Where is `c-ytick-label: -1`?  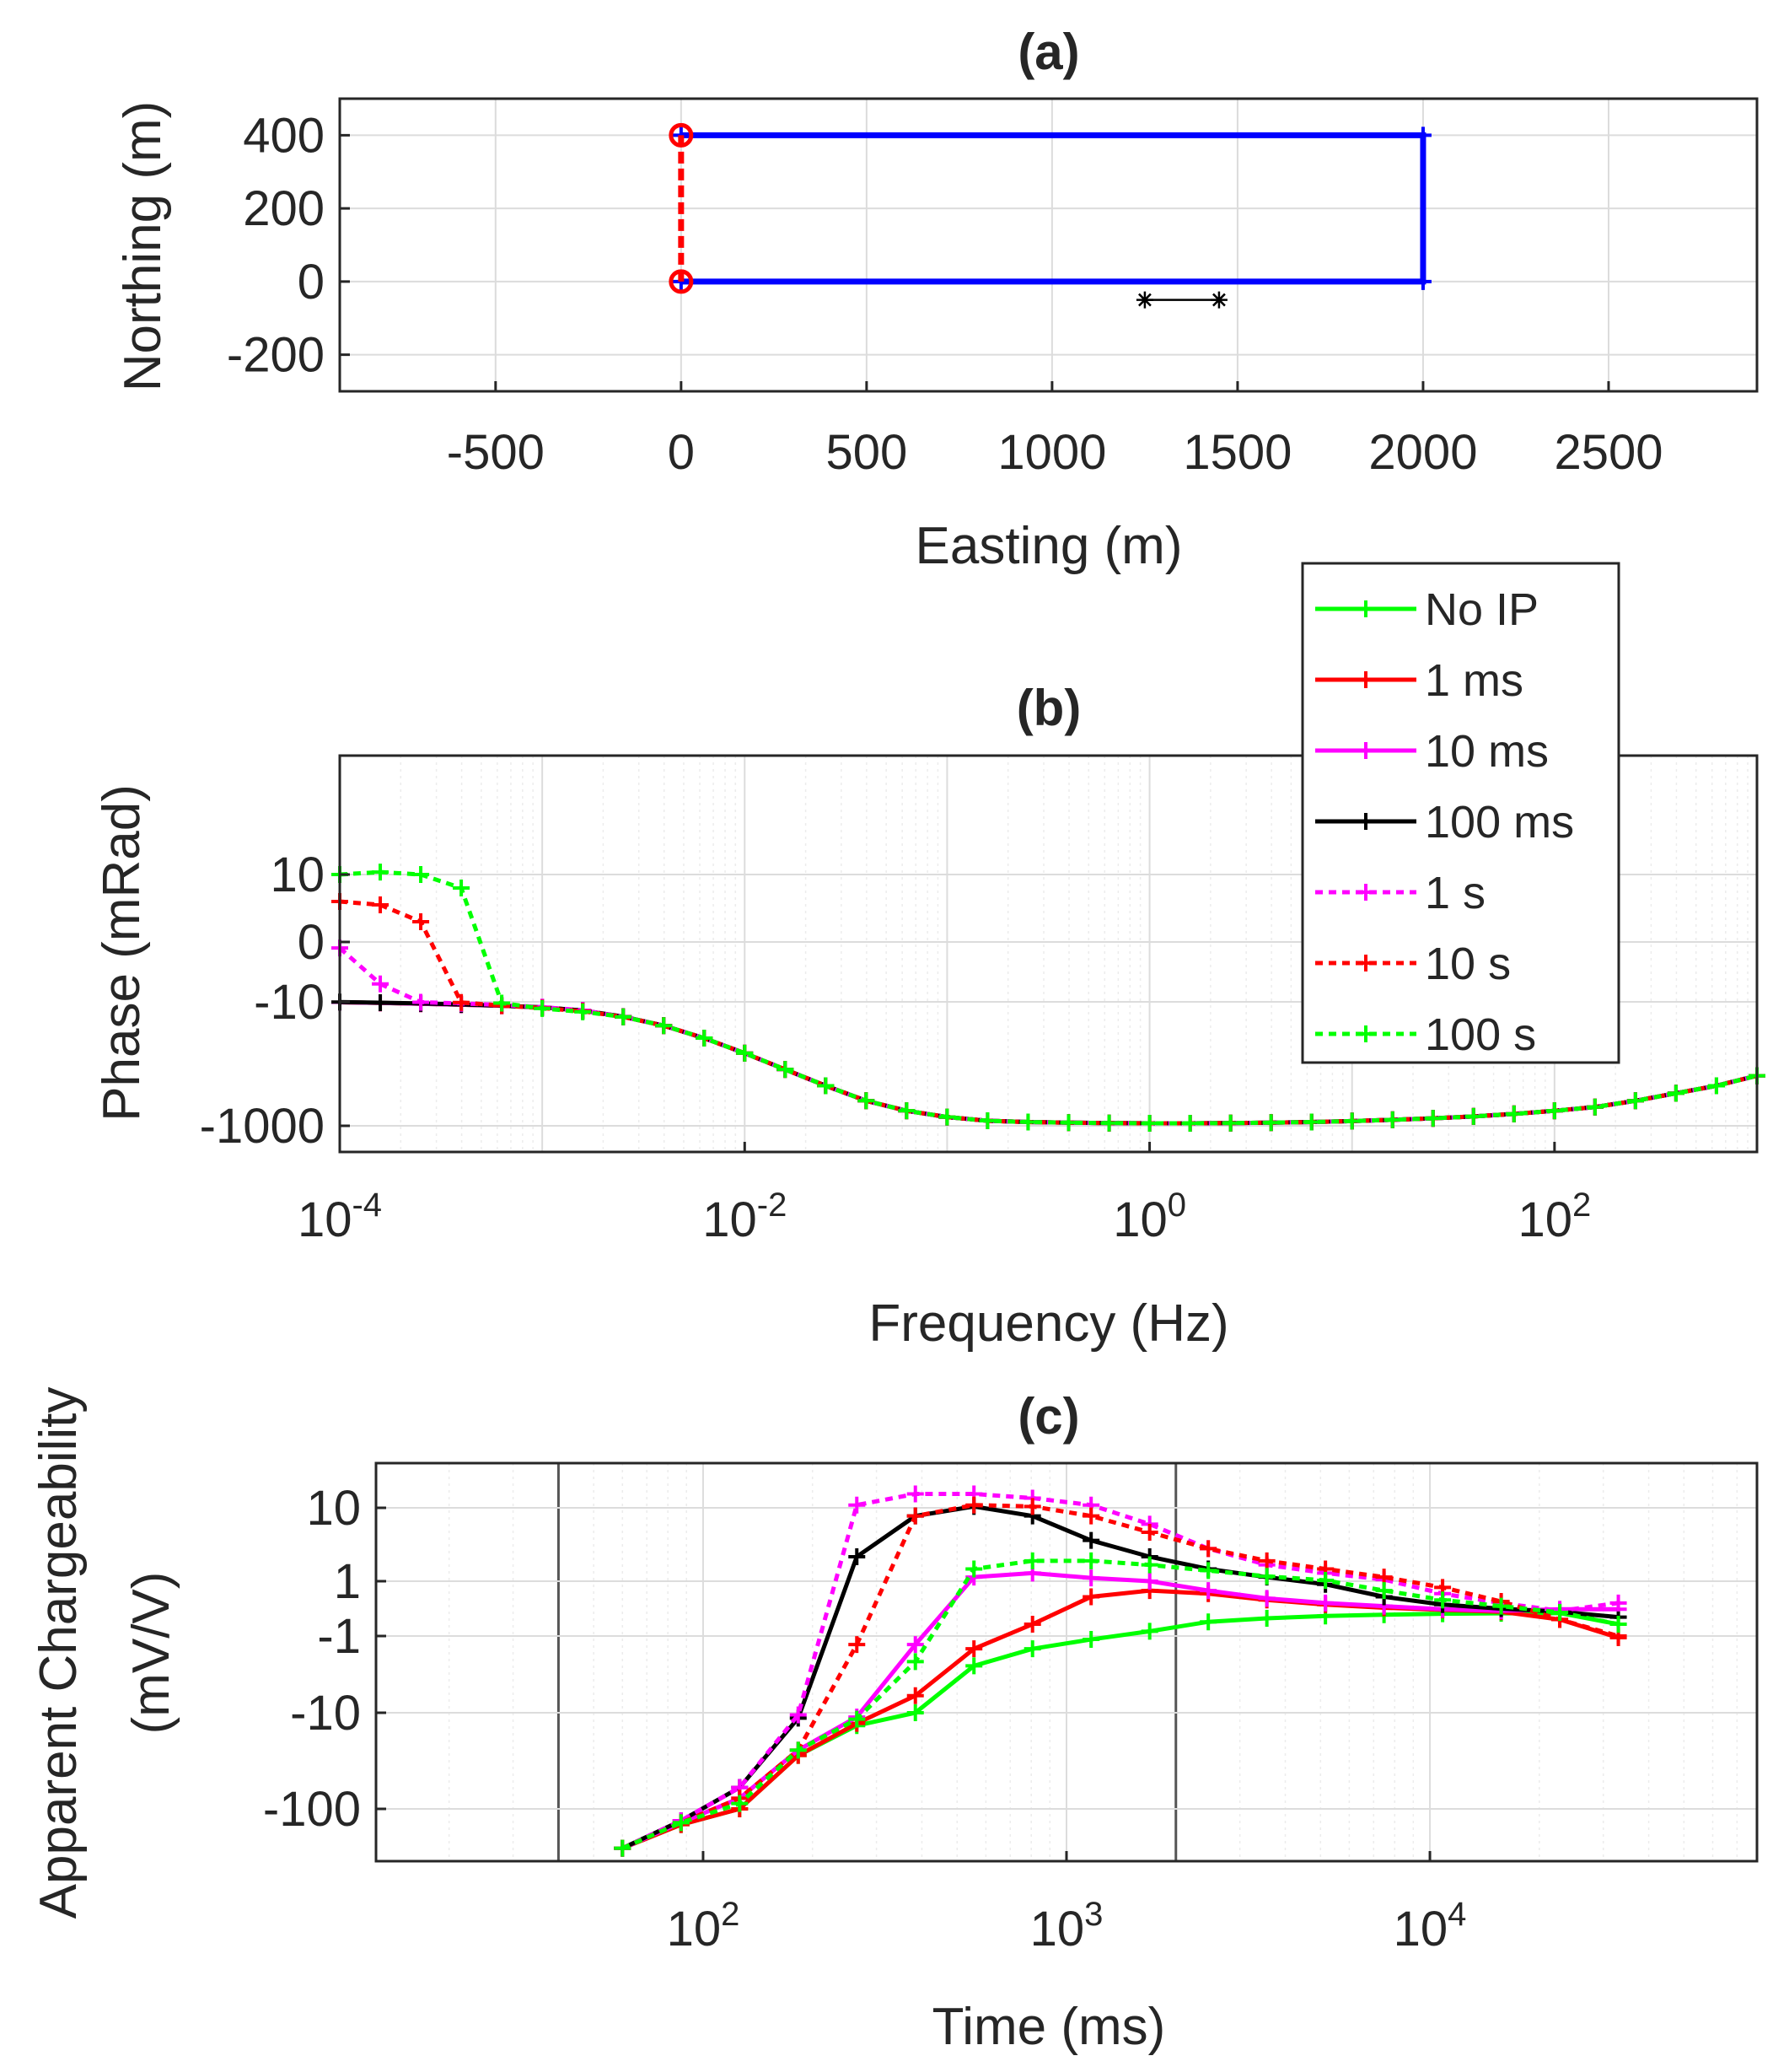
c-ytick-label: -1 is located at coordinates (339, 1636).